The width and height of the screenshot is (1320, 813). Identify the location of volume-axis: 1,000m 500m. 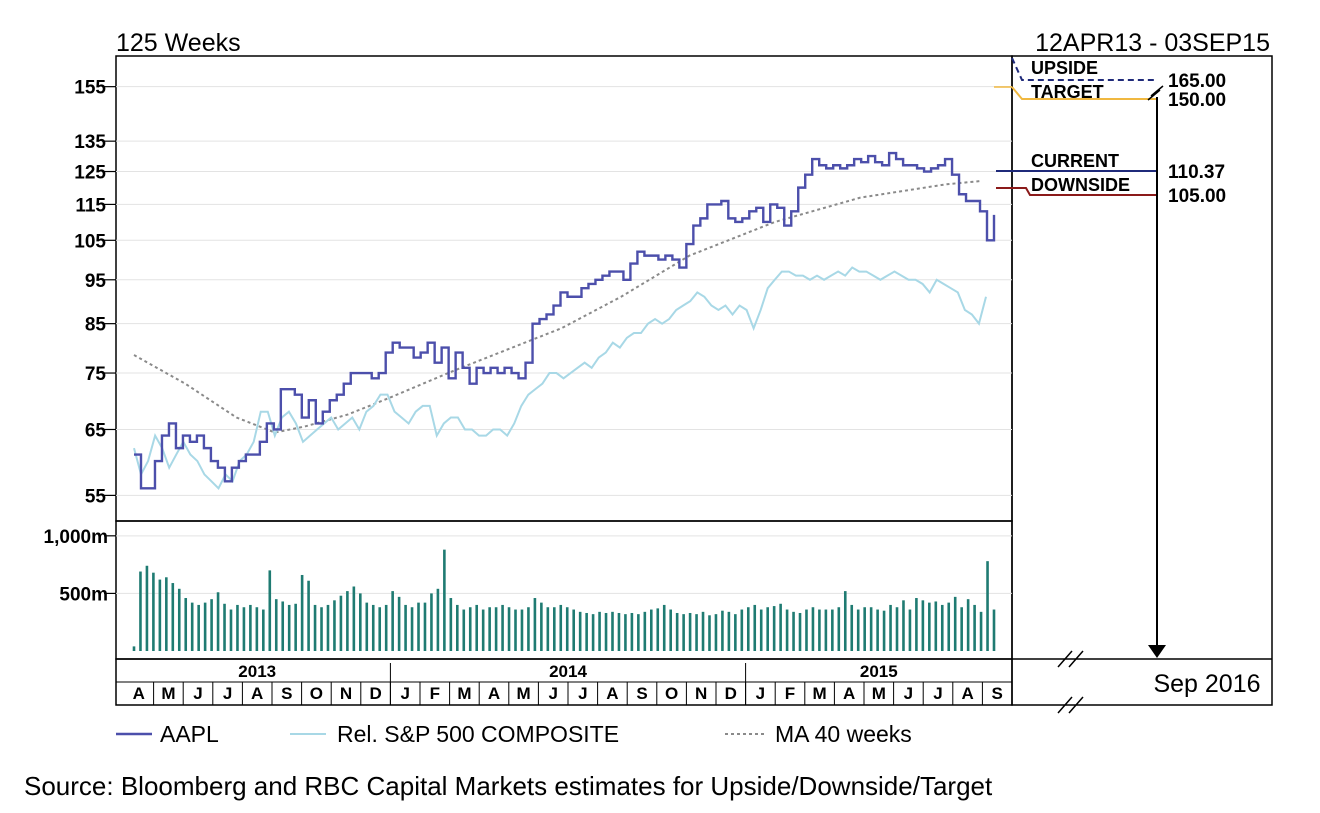
(528, 566).